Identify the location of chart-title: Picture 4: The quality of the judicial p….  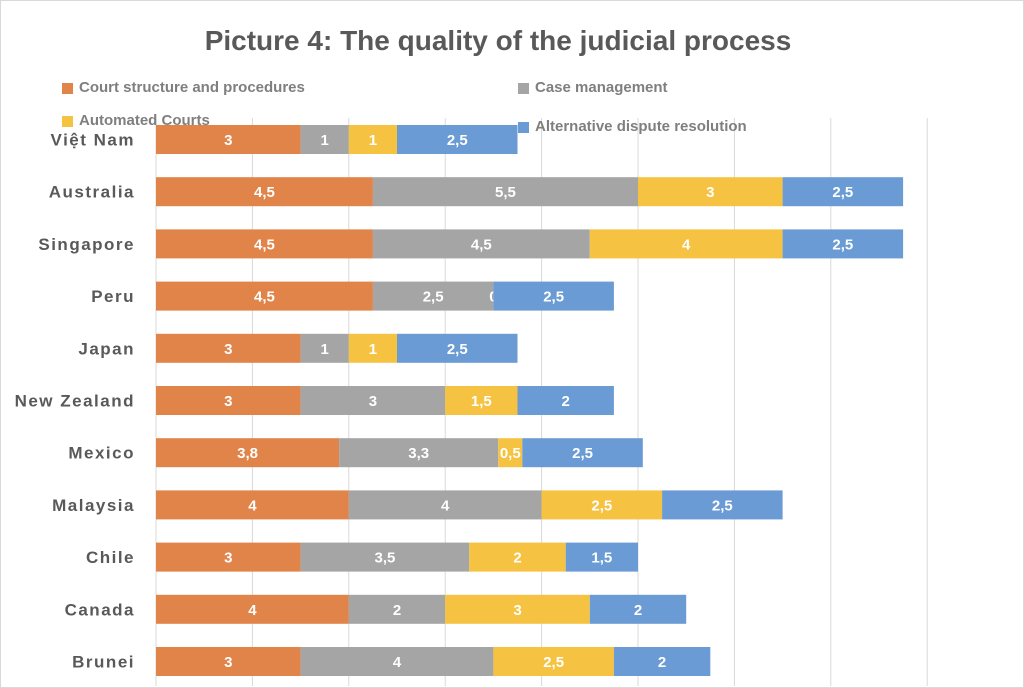
(498, 40).